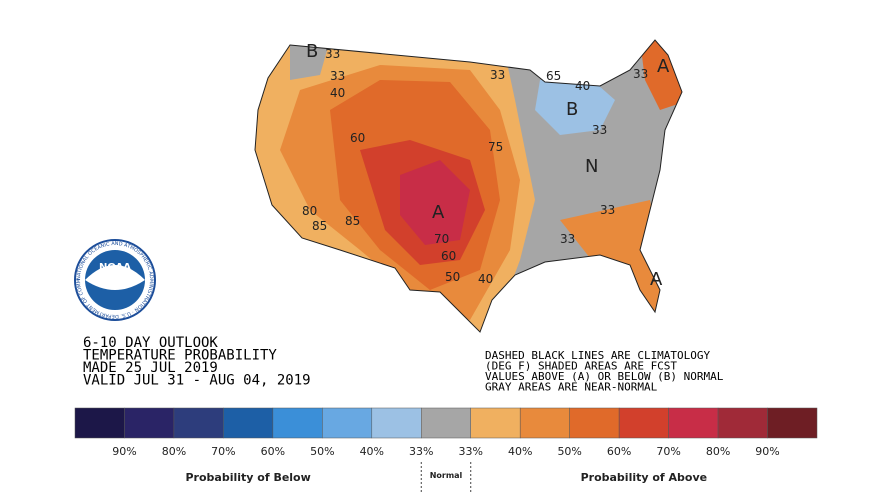  Describe the element at coordinates (446, 475) in the screenshot. I see `legend-normal-label: Normal` at that location.